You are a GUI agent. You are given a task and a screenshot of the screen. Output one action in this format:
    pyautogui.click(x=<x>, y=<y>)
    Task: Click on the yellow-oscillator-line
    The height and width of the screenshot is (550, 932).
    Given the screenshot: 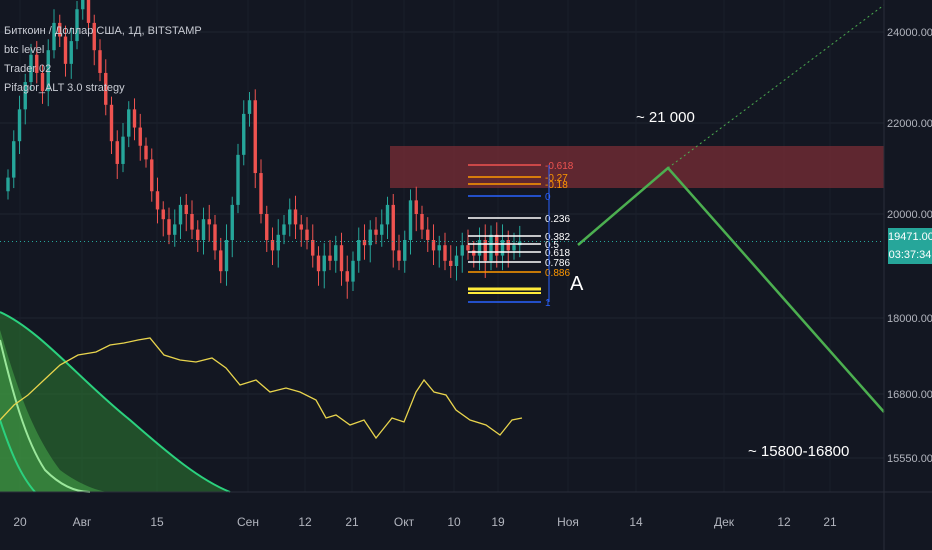 What is the action you would take?
    pyautogui.click(x=261, y=388)
    